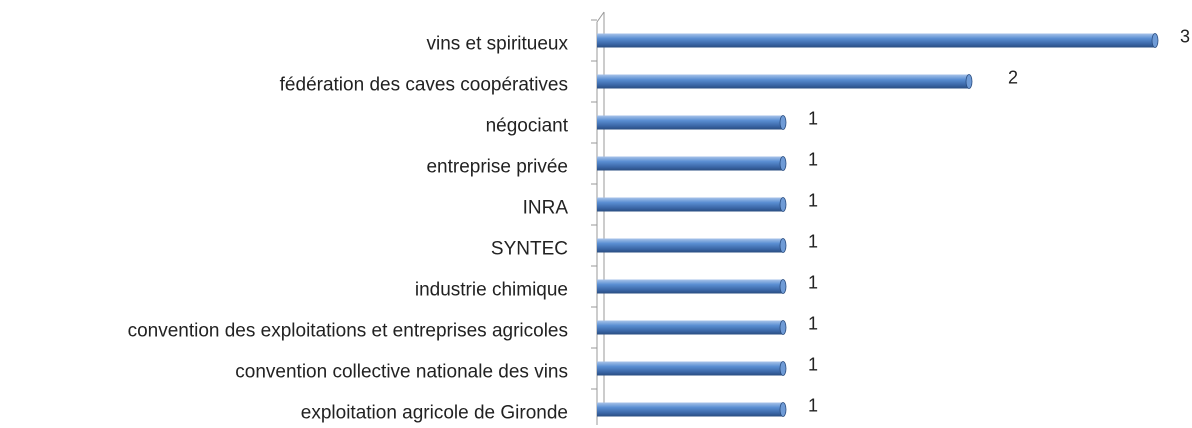  Describe the element at coordinates (401, 372) in the screenshot. I see `category-label: convention collective nationale des vins` at that location.